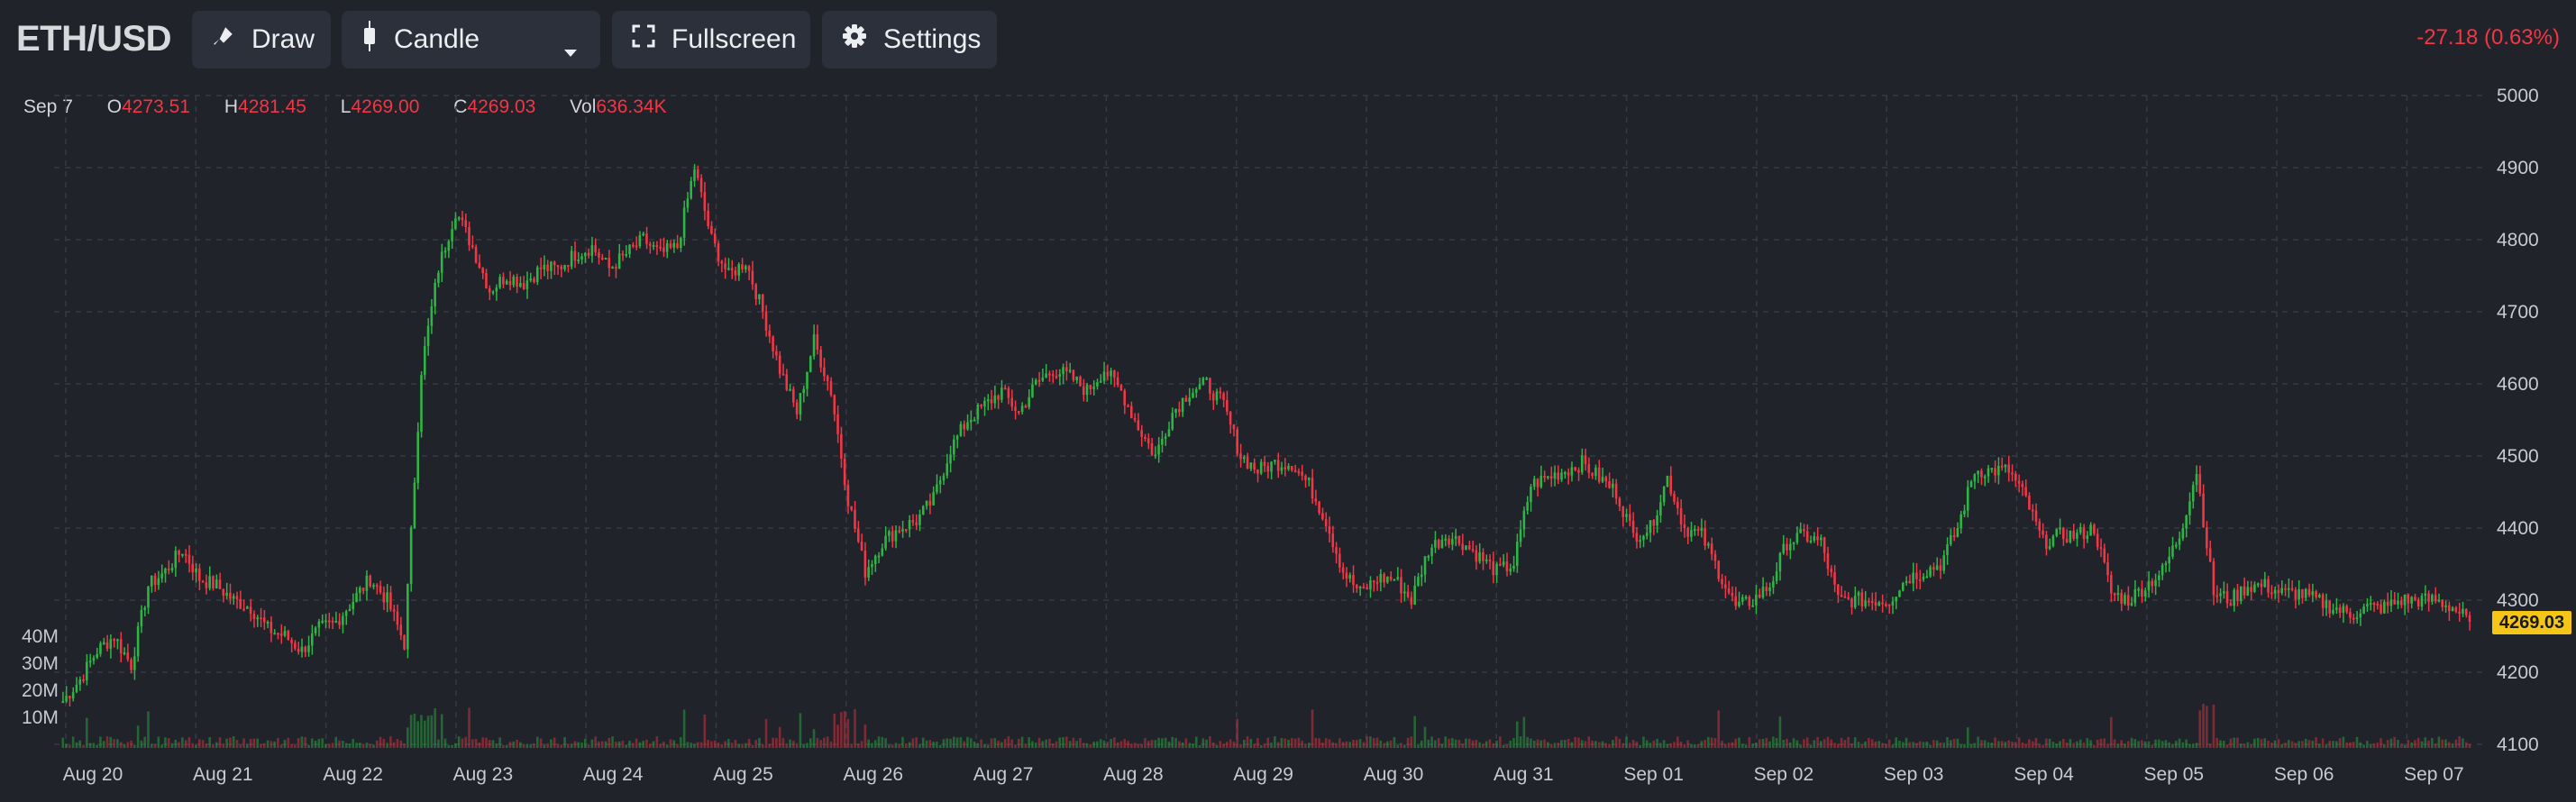  What do you see at coordinates (40, 690) in the screenshot?
I see `volume-tick-label: 20M` at bounding box center [40, 690].